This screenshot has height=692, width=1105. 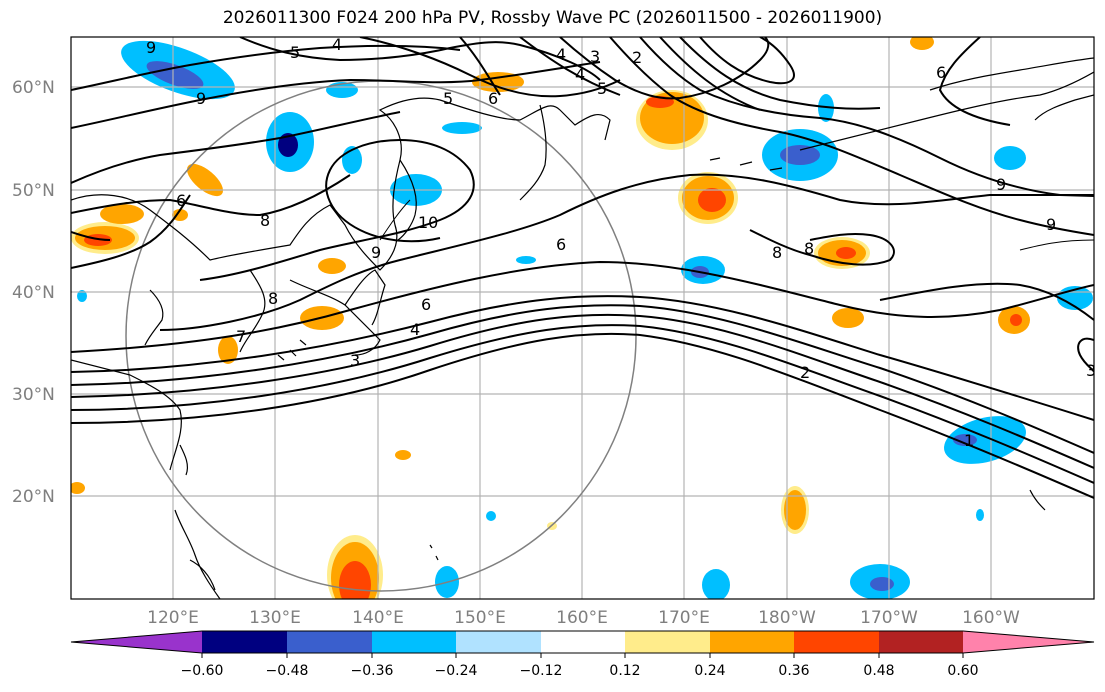 What do you see at coordinates (33, 497) in the screenshot?
I see `lat-label: 20°N` at bounding box center [33, 497].